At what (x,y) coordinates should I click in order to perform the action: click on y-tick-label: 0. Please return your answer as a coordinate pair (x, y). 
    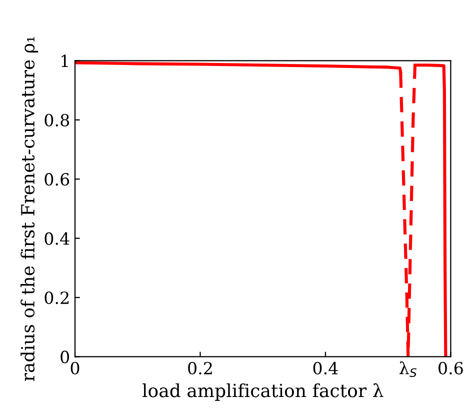
    Looking at the image, I should click on (65, 357).